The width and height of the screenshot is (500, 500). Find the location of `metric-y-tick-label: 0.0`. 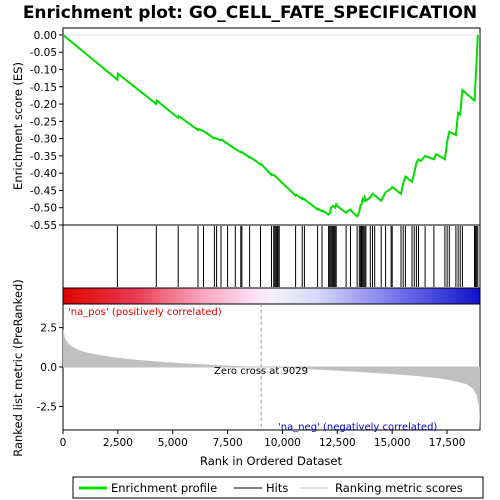

metric-y-tick-label: 0.0 is located at coordinates (48, 368).